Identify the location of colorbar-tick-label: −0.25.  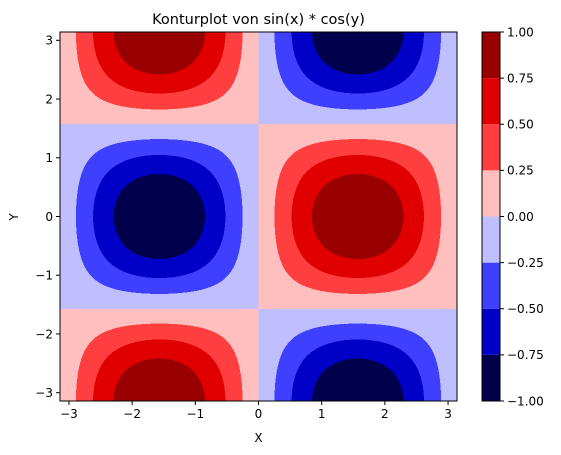
(525, 263).